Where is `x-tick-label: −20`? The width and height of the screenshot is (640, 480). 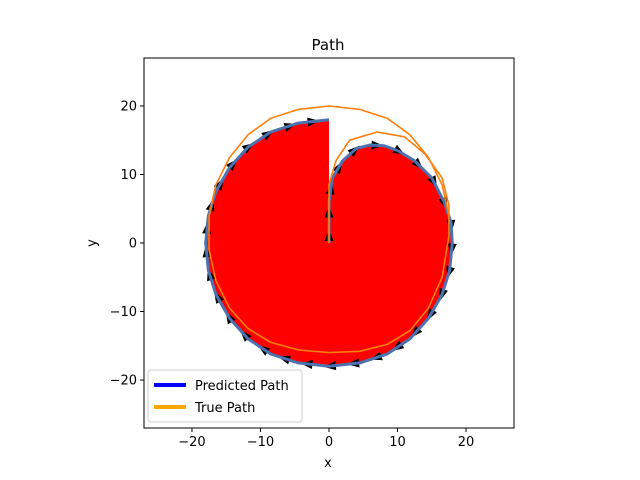
x-tick-label: −20 is located at coordinates (191, 442).